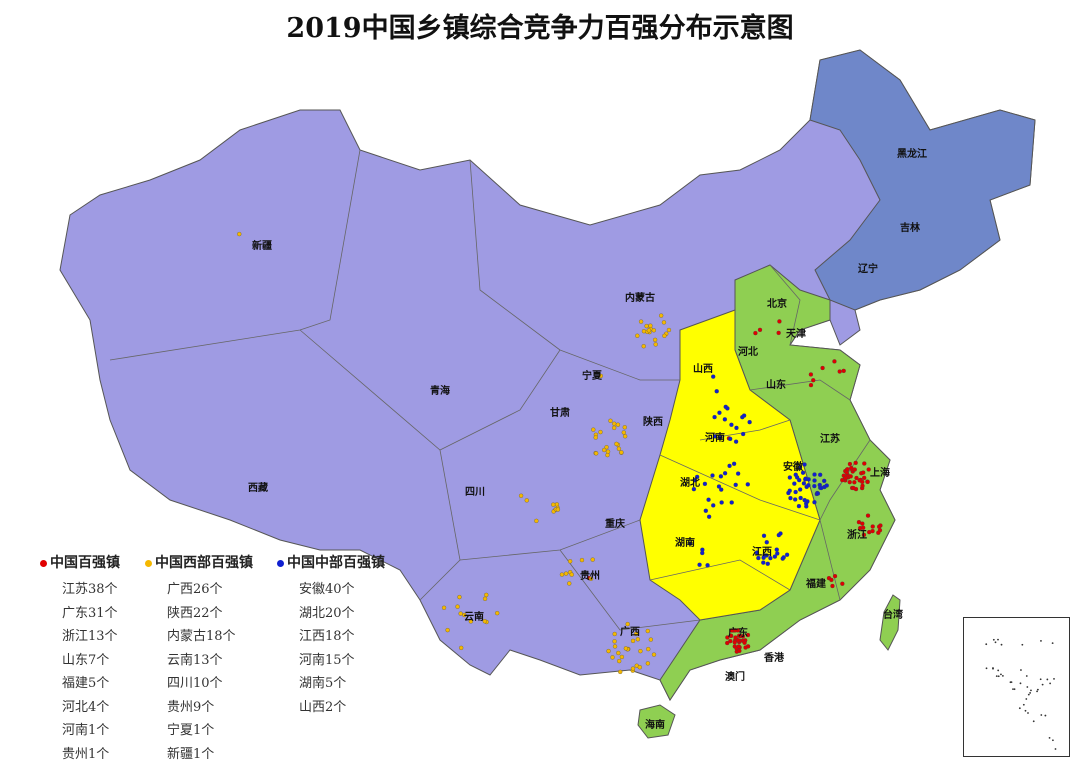 This screenshot has height=775, width=1080. I want to click on province-label: 陕西, so click(653, 421).